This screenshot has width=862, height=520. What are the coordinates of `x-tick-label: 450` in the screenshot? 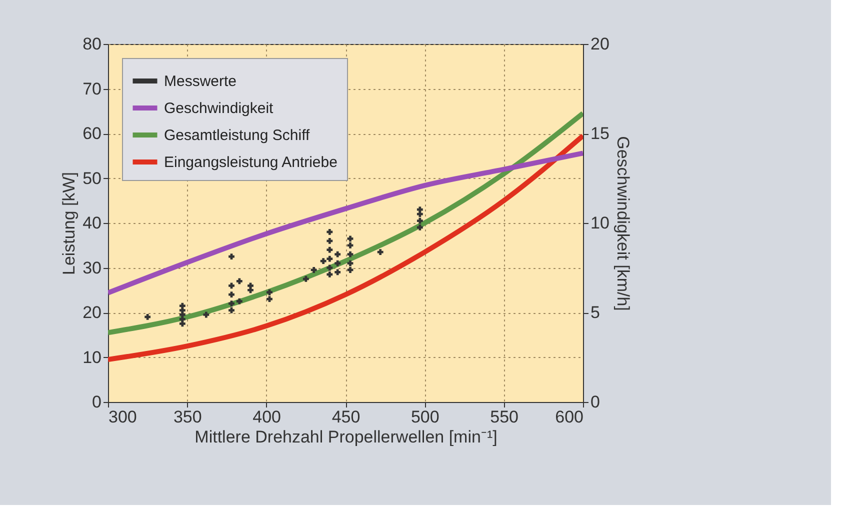 It's located at (346, 417).